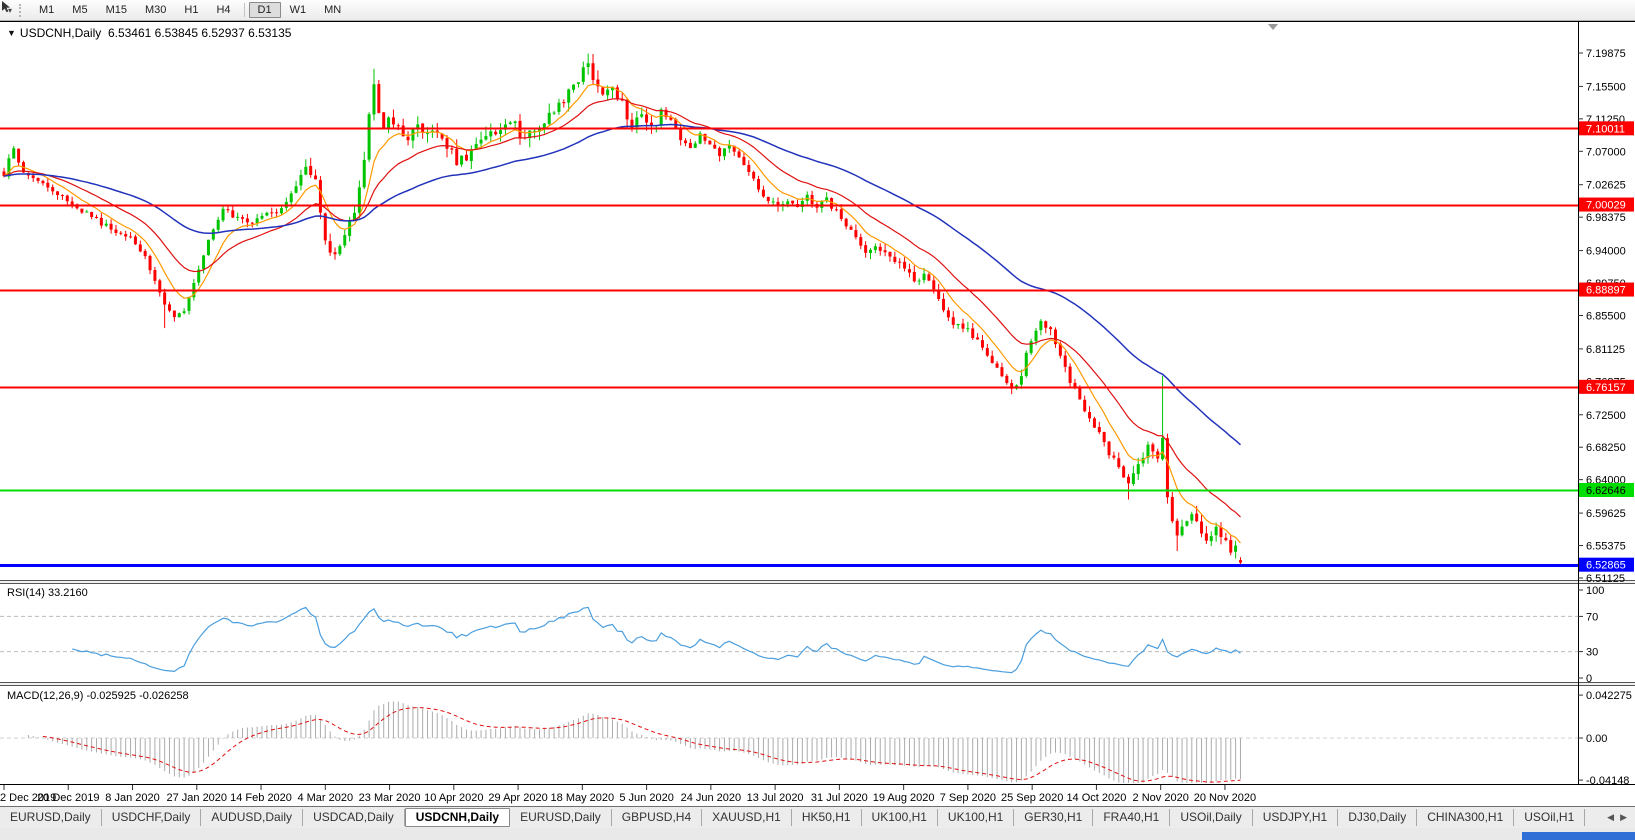 This screenshot has width=1635, height=840. I want to click on cursor-tool-button: ▾, so click(8, 8).